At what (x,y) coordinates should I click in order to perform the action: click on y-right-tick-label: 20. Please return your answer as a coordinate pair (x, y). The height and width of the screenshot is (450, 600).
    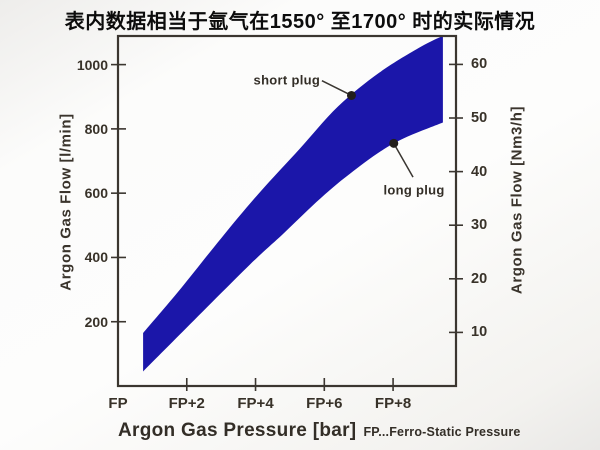
    Looking at the image, I should click on (479, 278).